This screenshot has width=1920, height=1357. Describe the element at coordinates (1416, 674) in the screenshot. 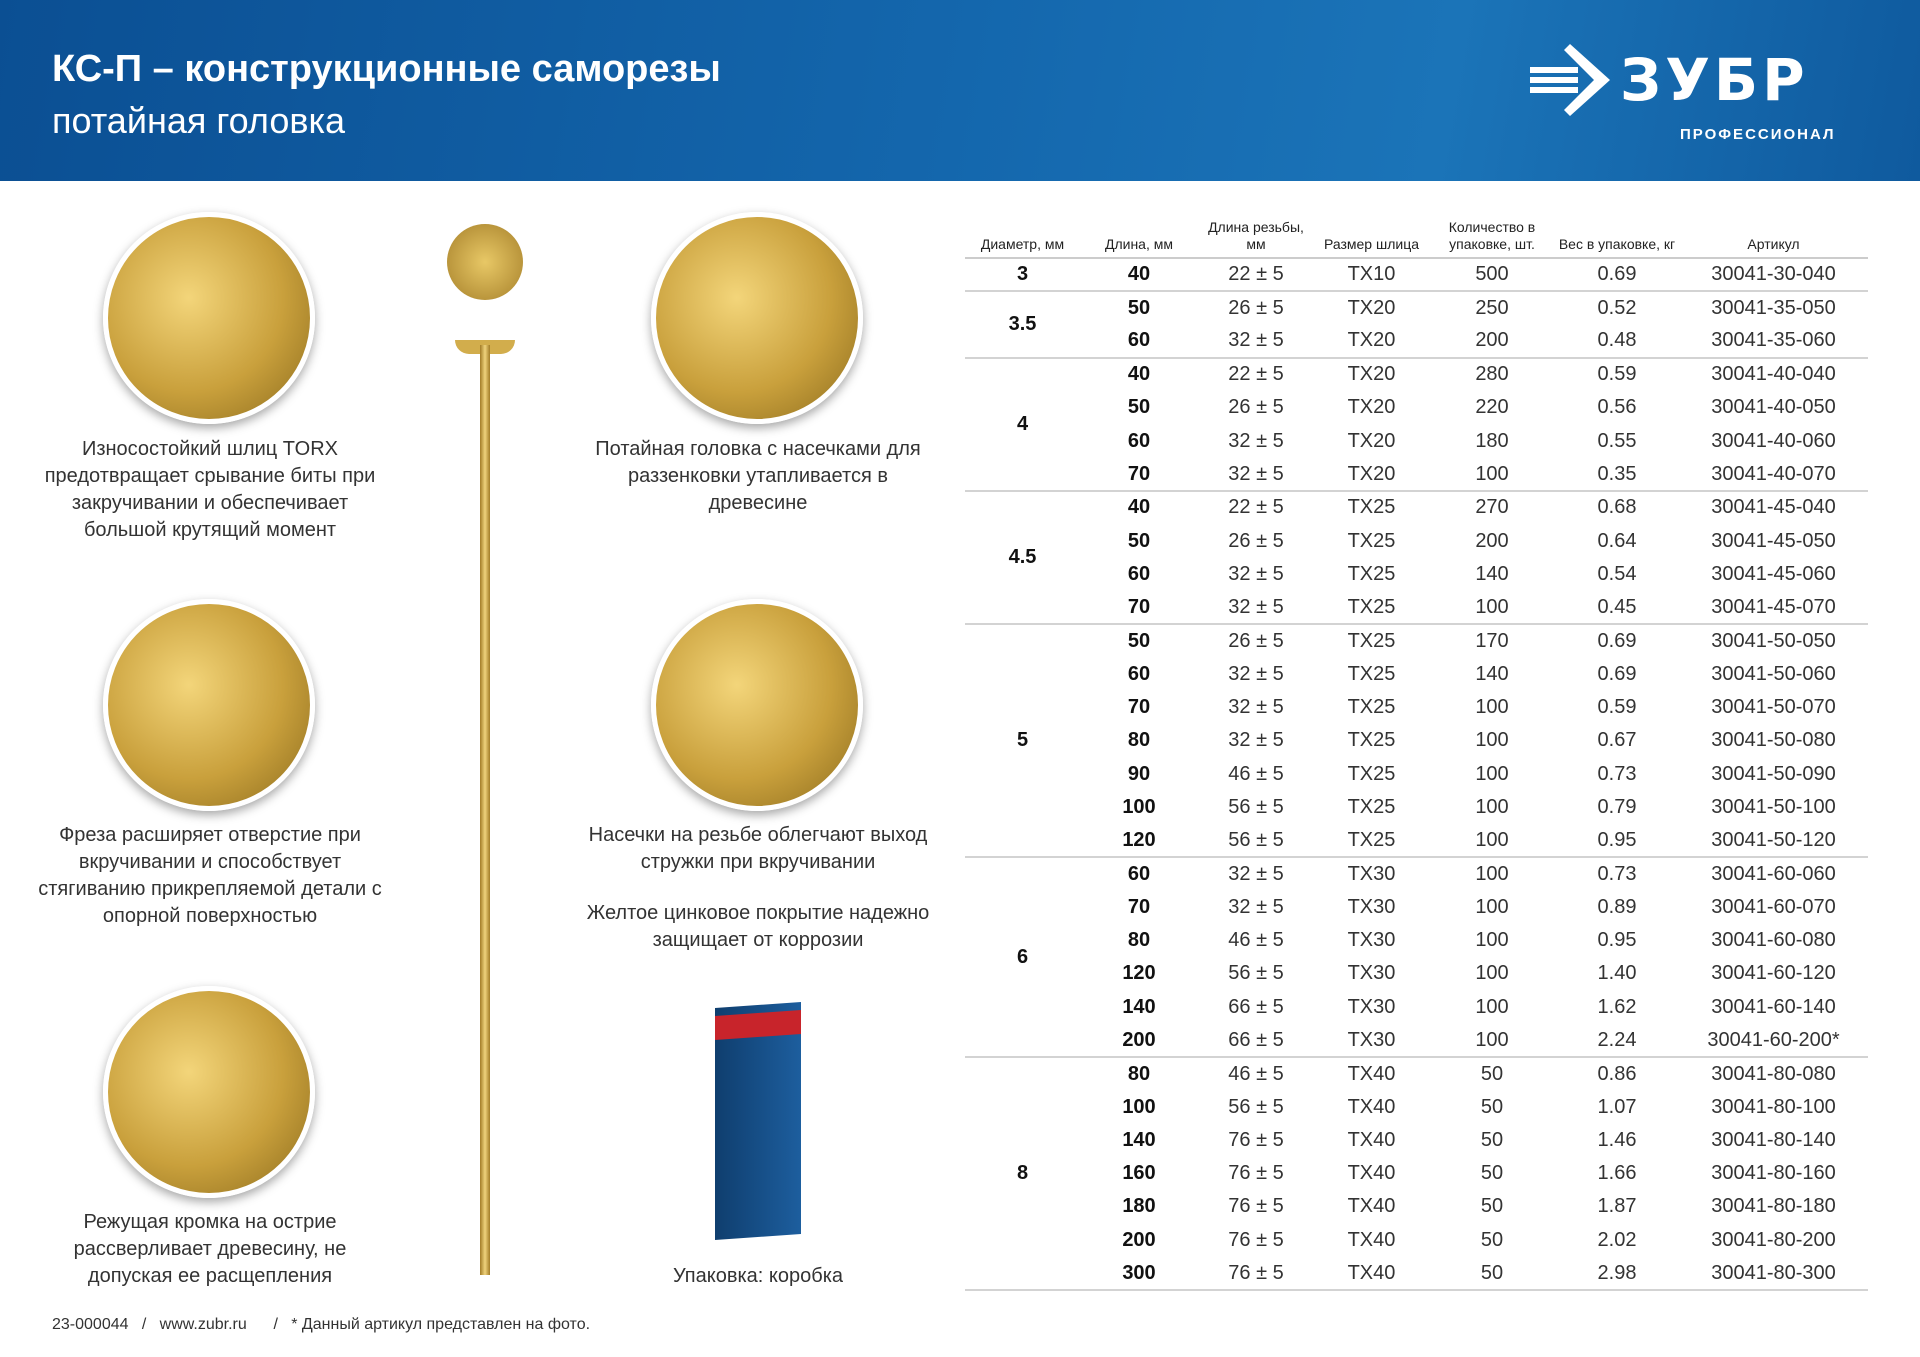

I see `table-row: 60 32 ± 5 TX25 140 0.69 30041-50-060` at that location.